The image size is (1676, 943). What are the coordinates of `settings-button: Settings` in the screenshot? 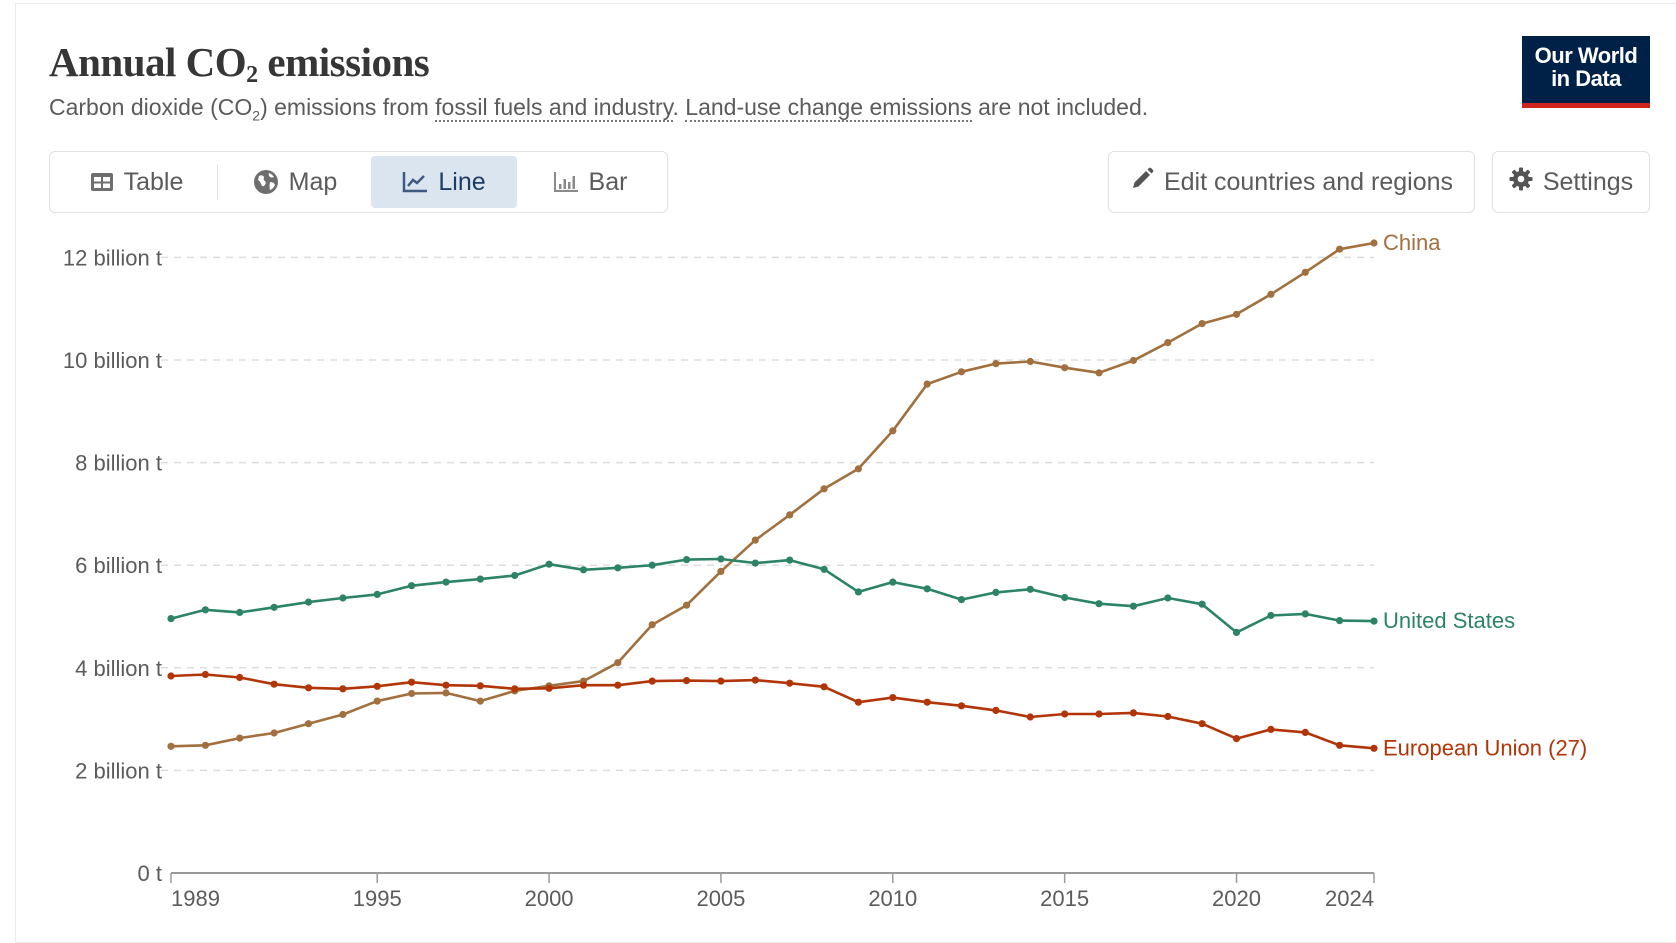 It's located at (1571, 182).